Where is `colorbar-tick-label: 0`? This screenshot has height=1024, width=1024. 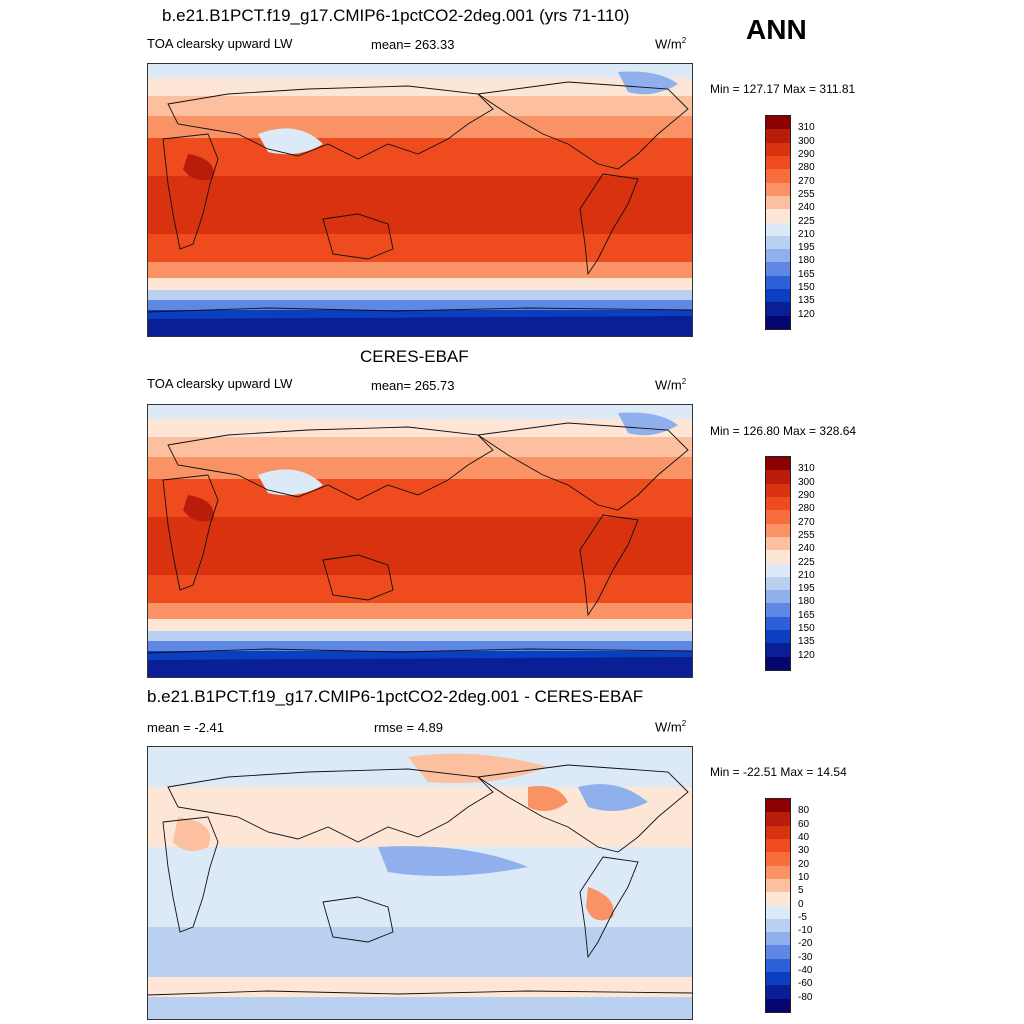 colorbar-tick-label: 0 is located at coordinates (801, 904).